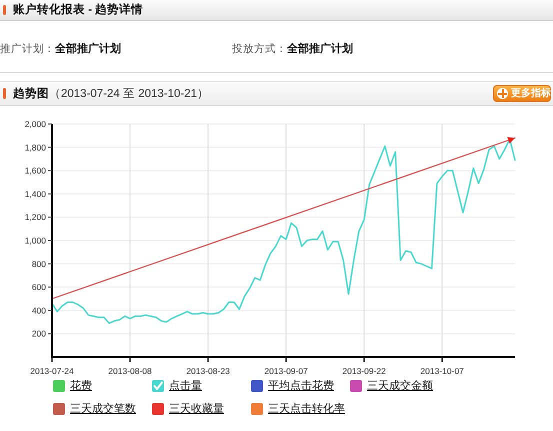  Describe the element at coordinates (35, 147) in the screenshot. I see `y-tick-label: 1,800` at that location.